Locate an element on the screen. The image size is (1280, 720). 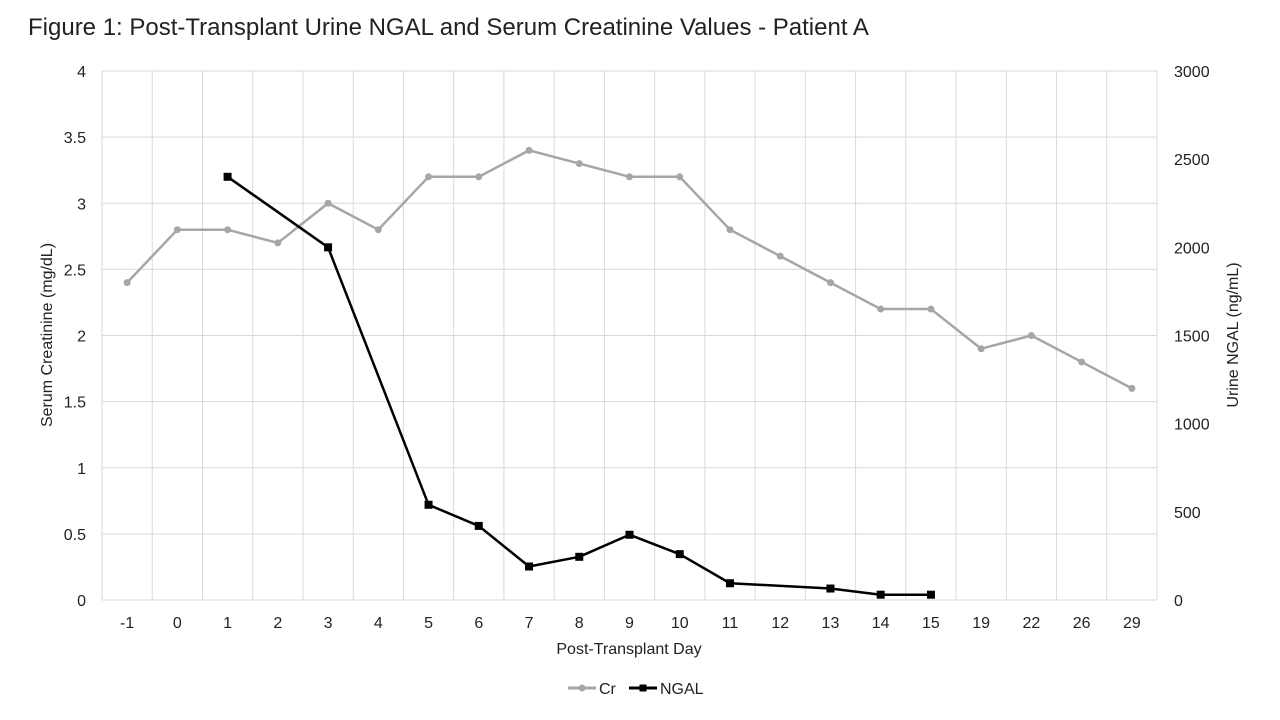
x-tick-label: 11 is located at coordinates (730, 623).